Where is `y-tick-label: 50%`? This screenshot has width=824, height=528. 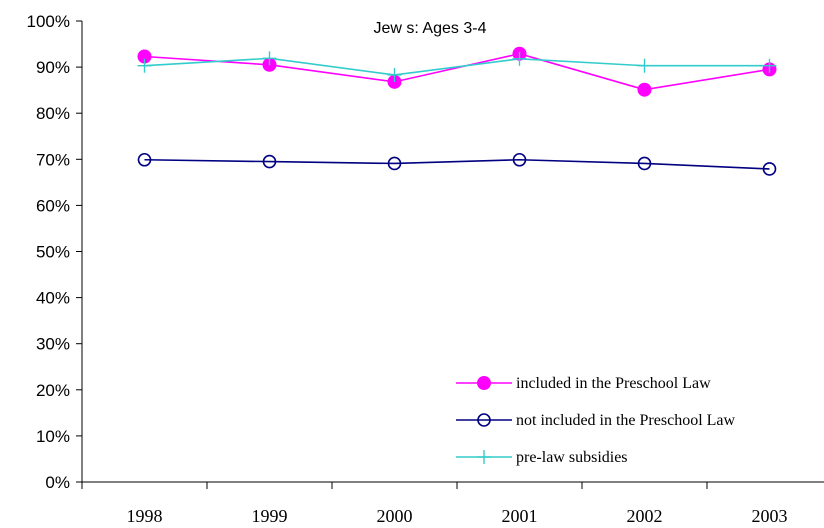 y-tick-label: 50% is located at coordinates (53, 252).